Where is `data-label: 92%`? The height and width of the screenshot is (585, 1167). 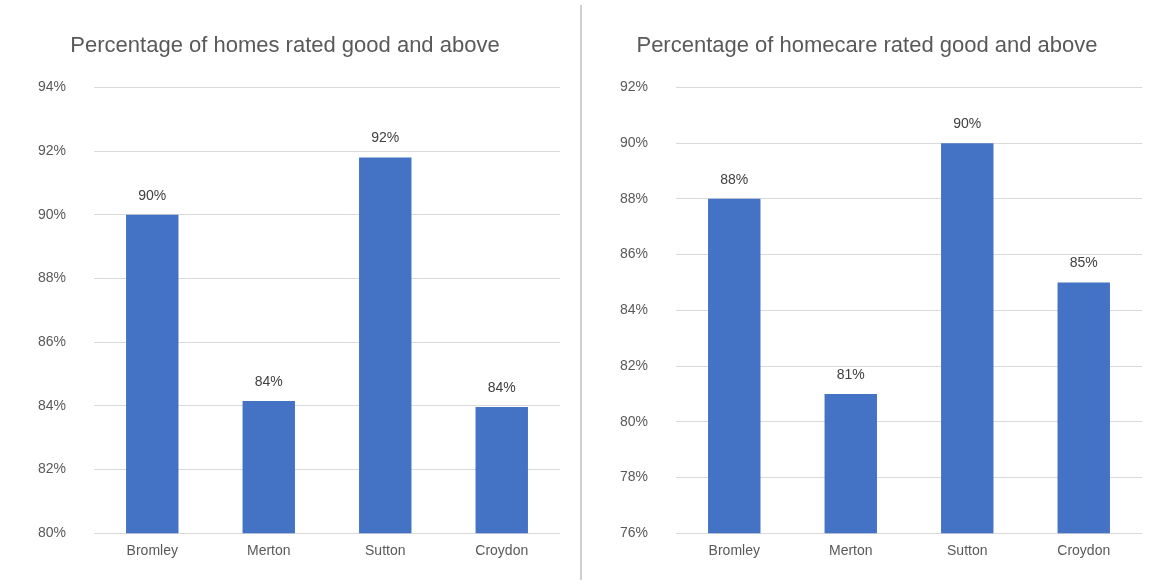 data-label: 92% is located at coordinates (385, 137).